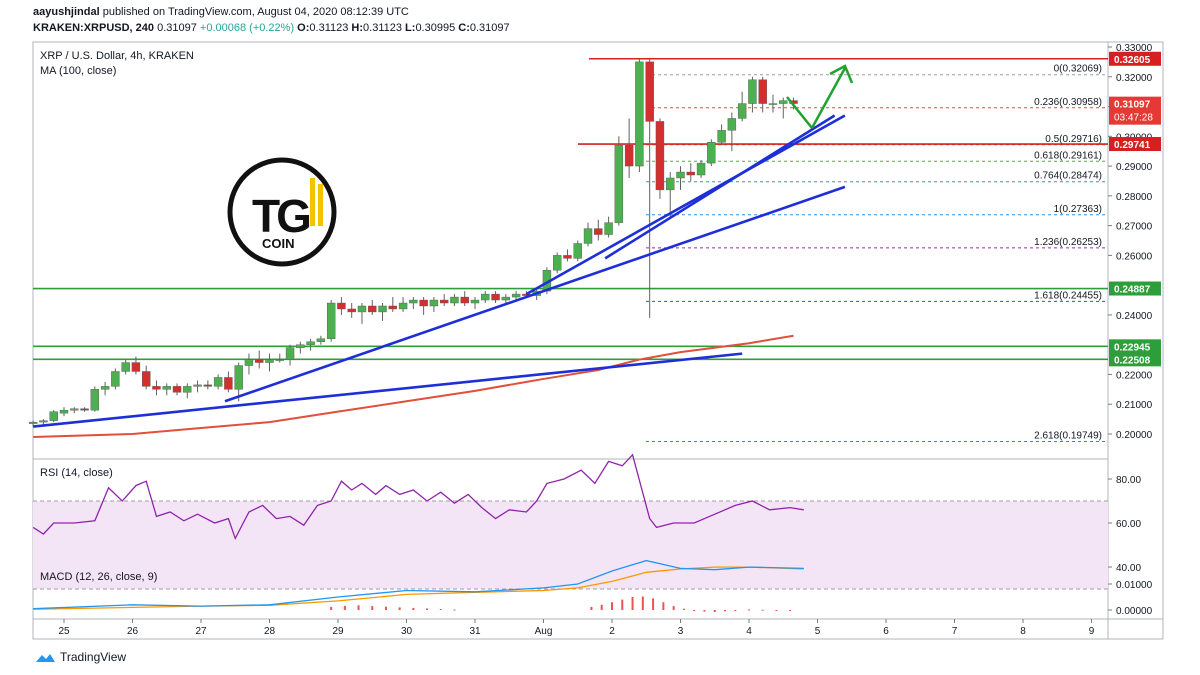 The height and width of the screenshot is (675, 1200). I want to click on blue-trendline, so click(720, 187).